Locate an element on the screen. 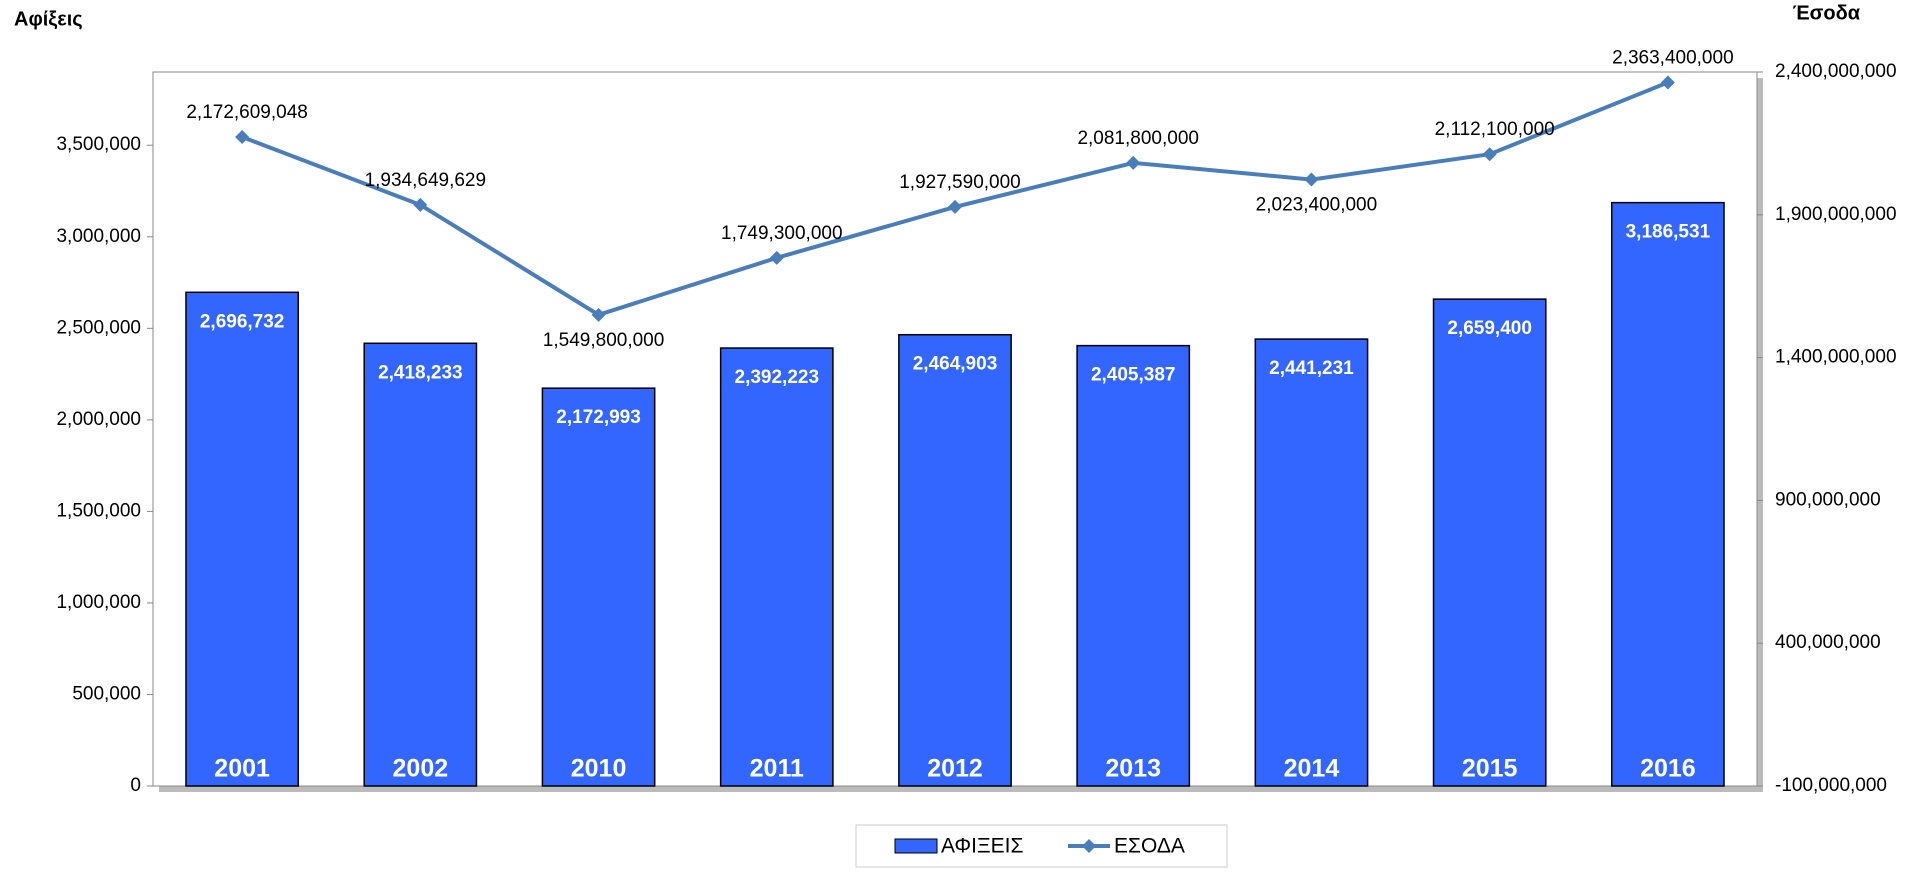  y-tick-label: 1,500,000 is located at coordinates (98, 510).